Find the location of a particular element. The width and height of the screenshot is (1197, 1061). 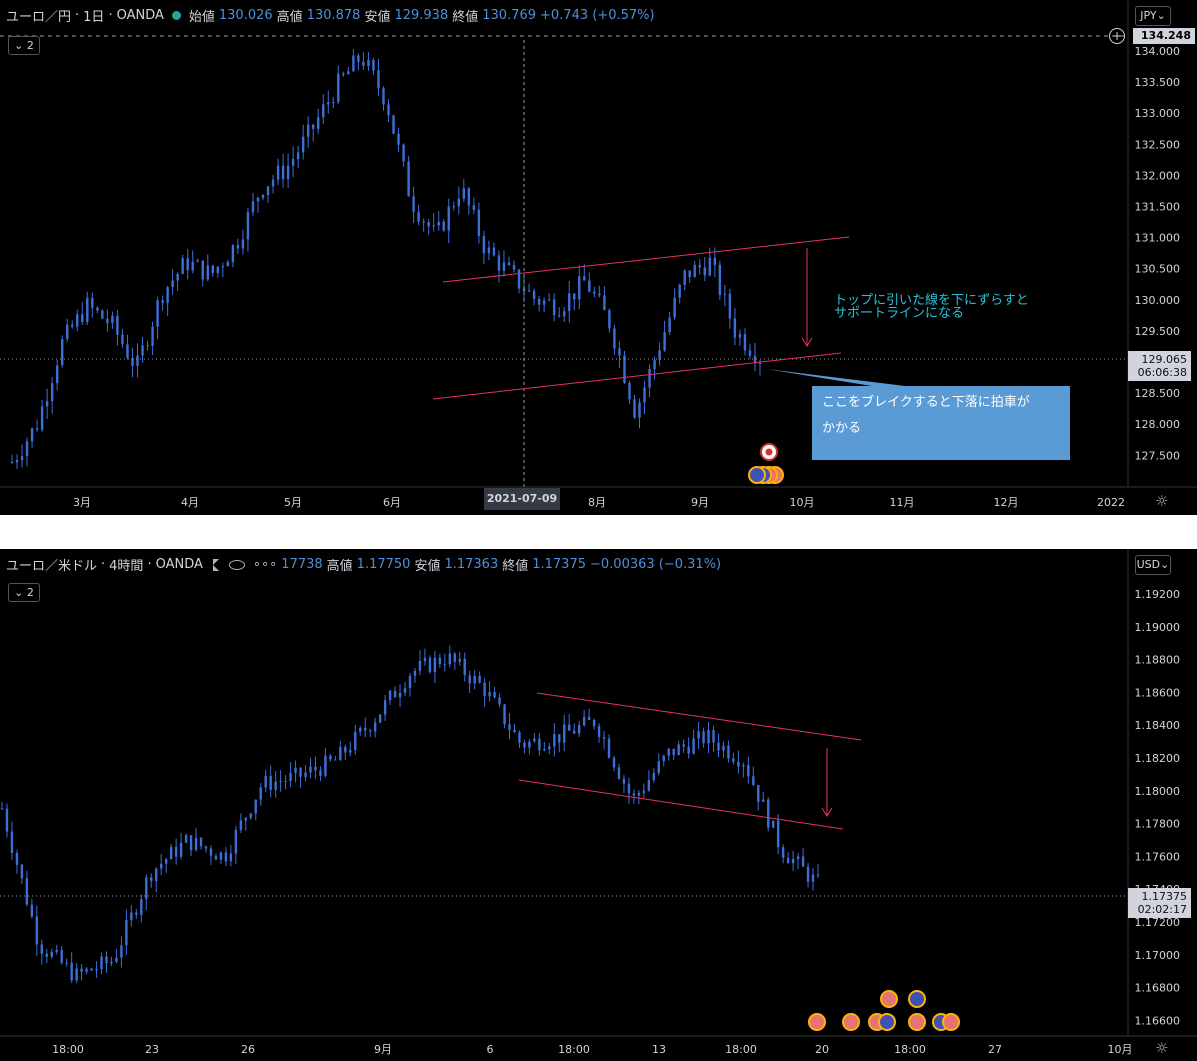

current-price: 1.17375 is located at coordinates (1164, 896).